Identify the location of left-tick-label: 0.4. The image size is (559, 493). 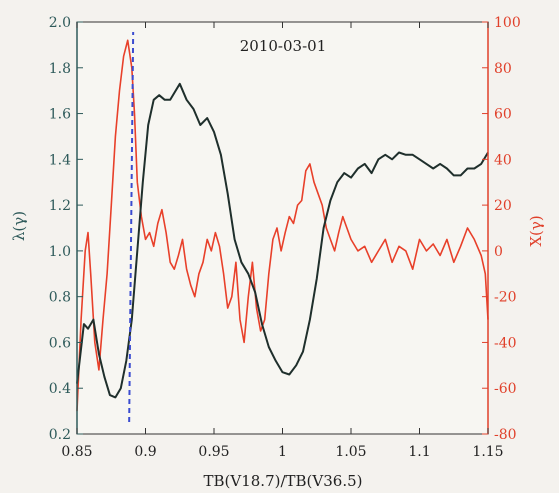
(60, 389).